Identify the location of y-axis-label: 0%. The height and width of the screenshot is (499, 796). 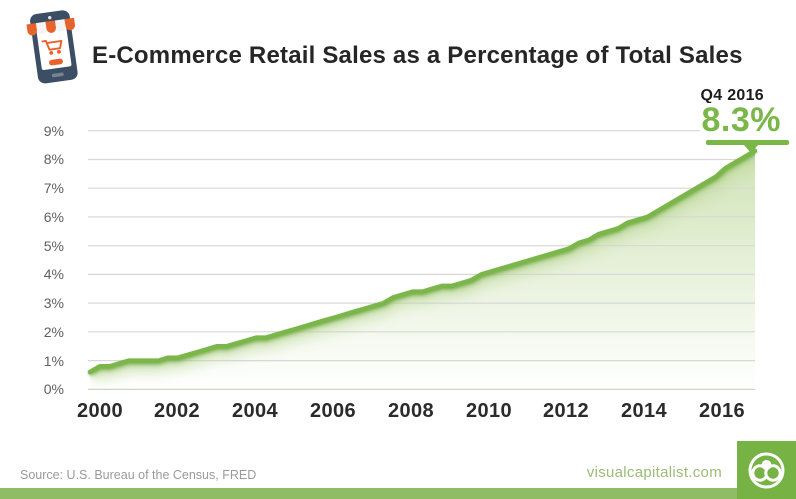
(53, 389).